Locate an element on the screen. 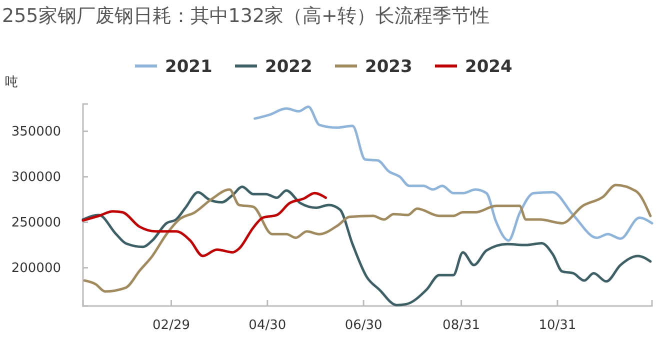 The width and height of the screenshot is (660, 339). x-tick-label: 06/30 is located at coordinates (363, 326).